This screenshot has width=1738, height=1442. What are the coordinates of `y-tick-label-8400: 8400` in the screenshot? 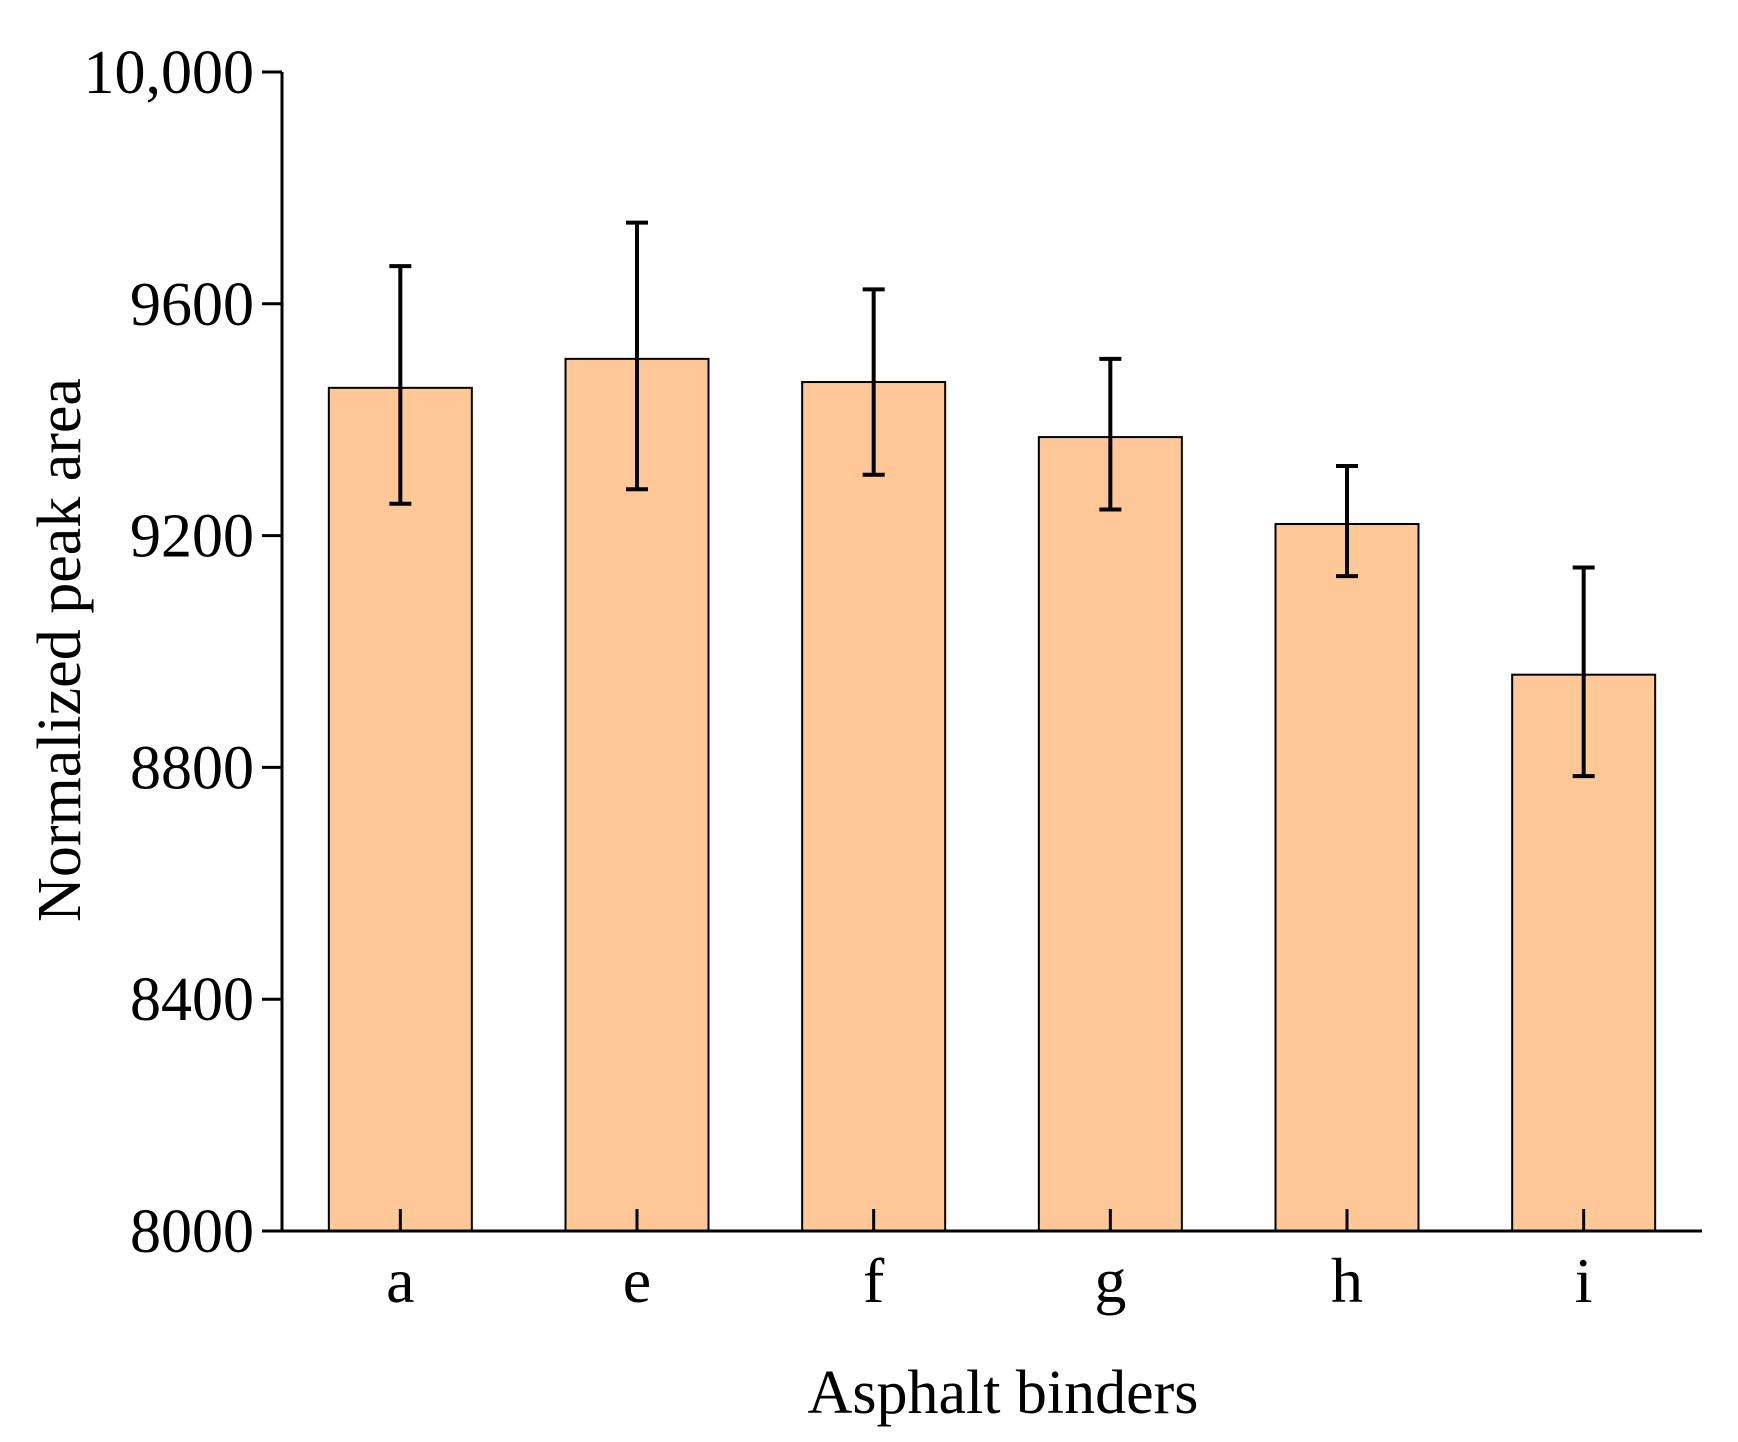 It's located at (192, 1000).